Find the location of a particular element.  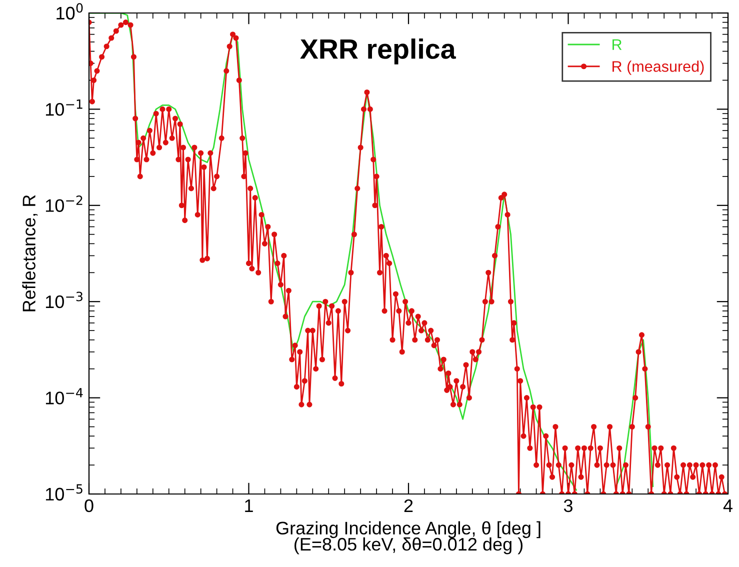

annotation: XRR replica is located at coordinates (378, 51).